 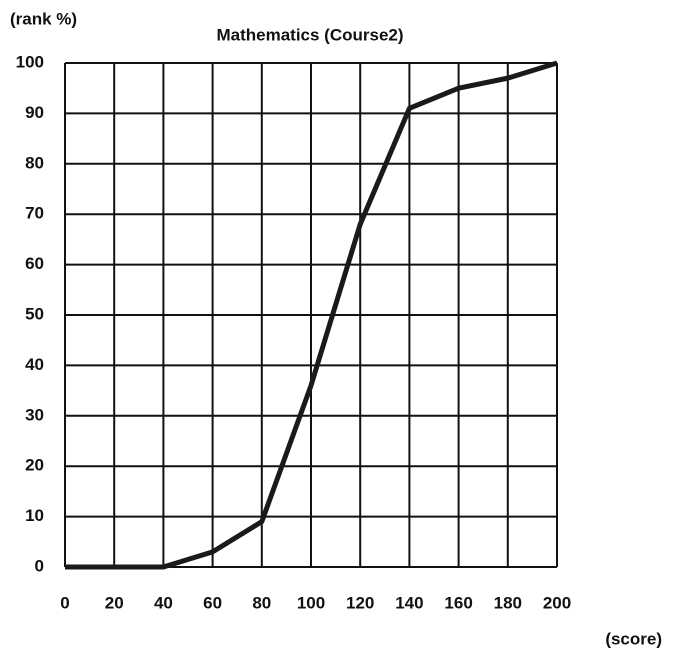 I want to click on x-tick-label: 20, so click(x=114, y=602).